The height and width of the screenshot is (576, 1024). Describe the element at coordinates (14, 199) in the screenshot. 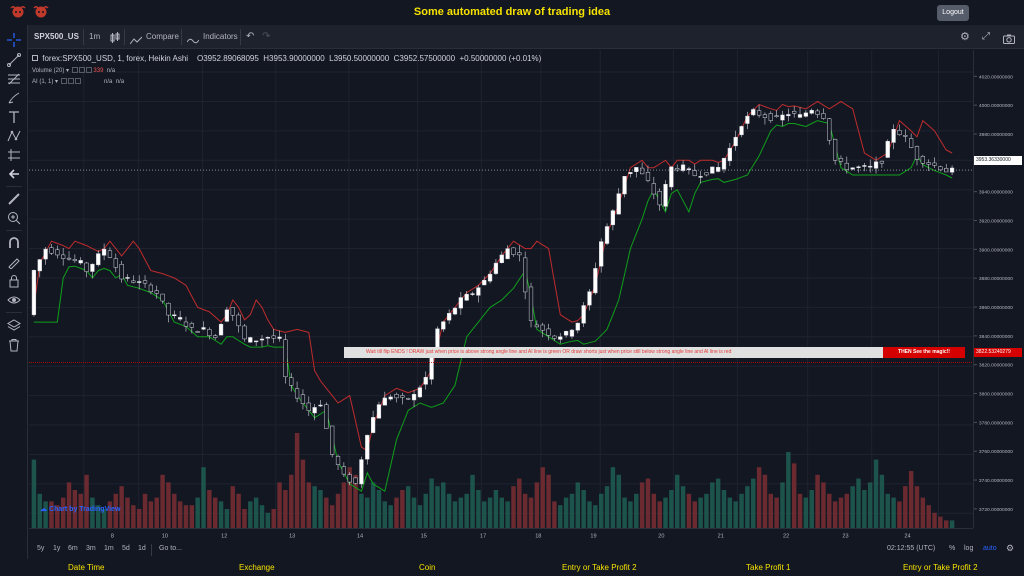

I see `ruler-icon` at that location.